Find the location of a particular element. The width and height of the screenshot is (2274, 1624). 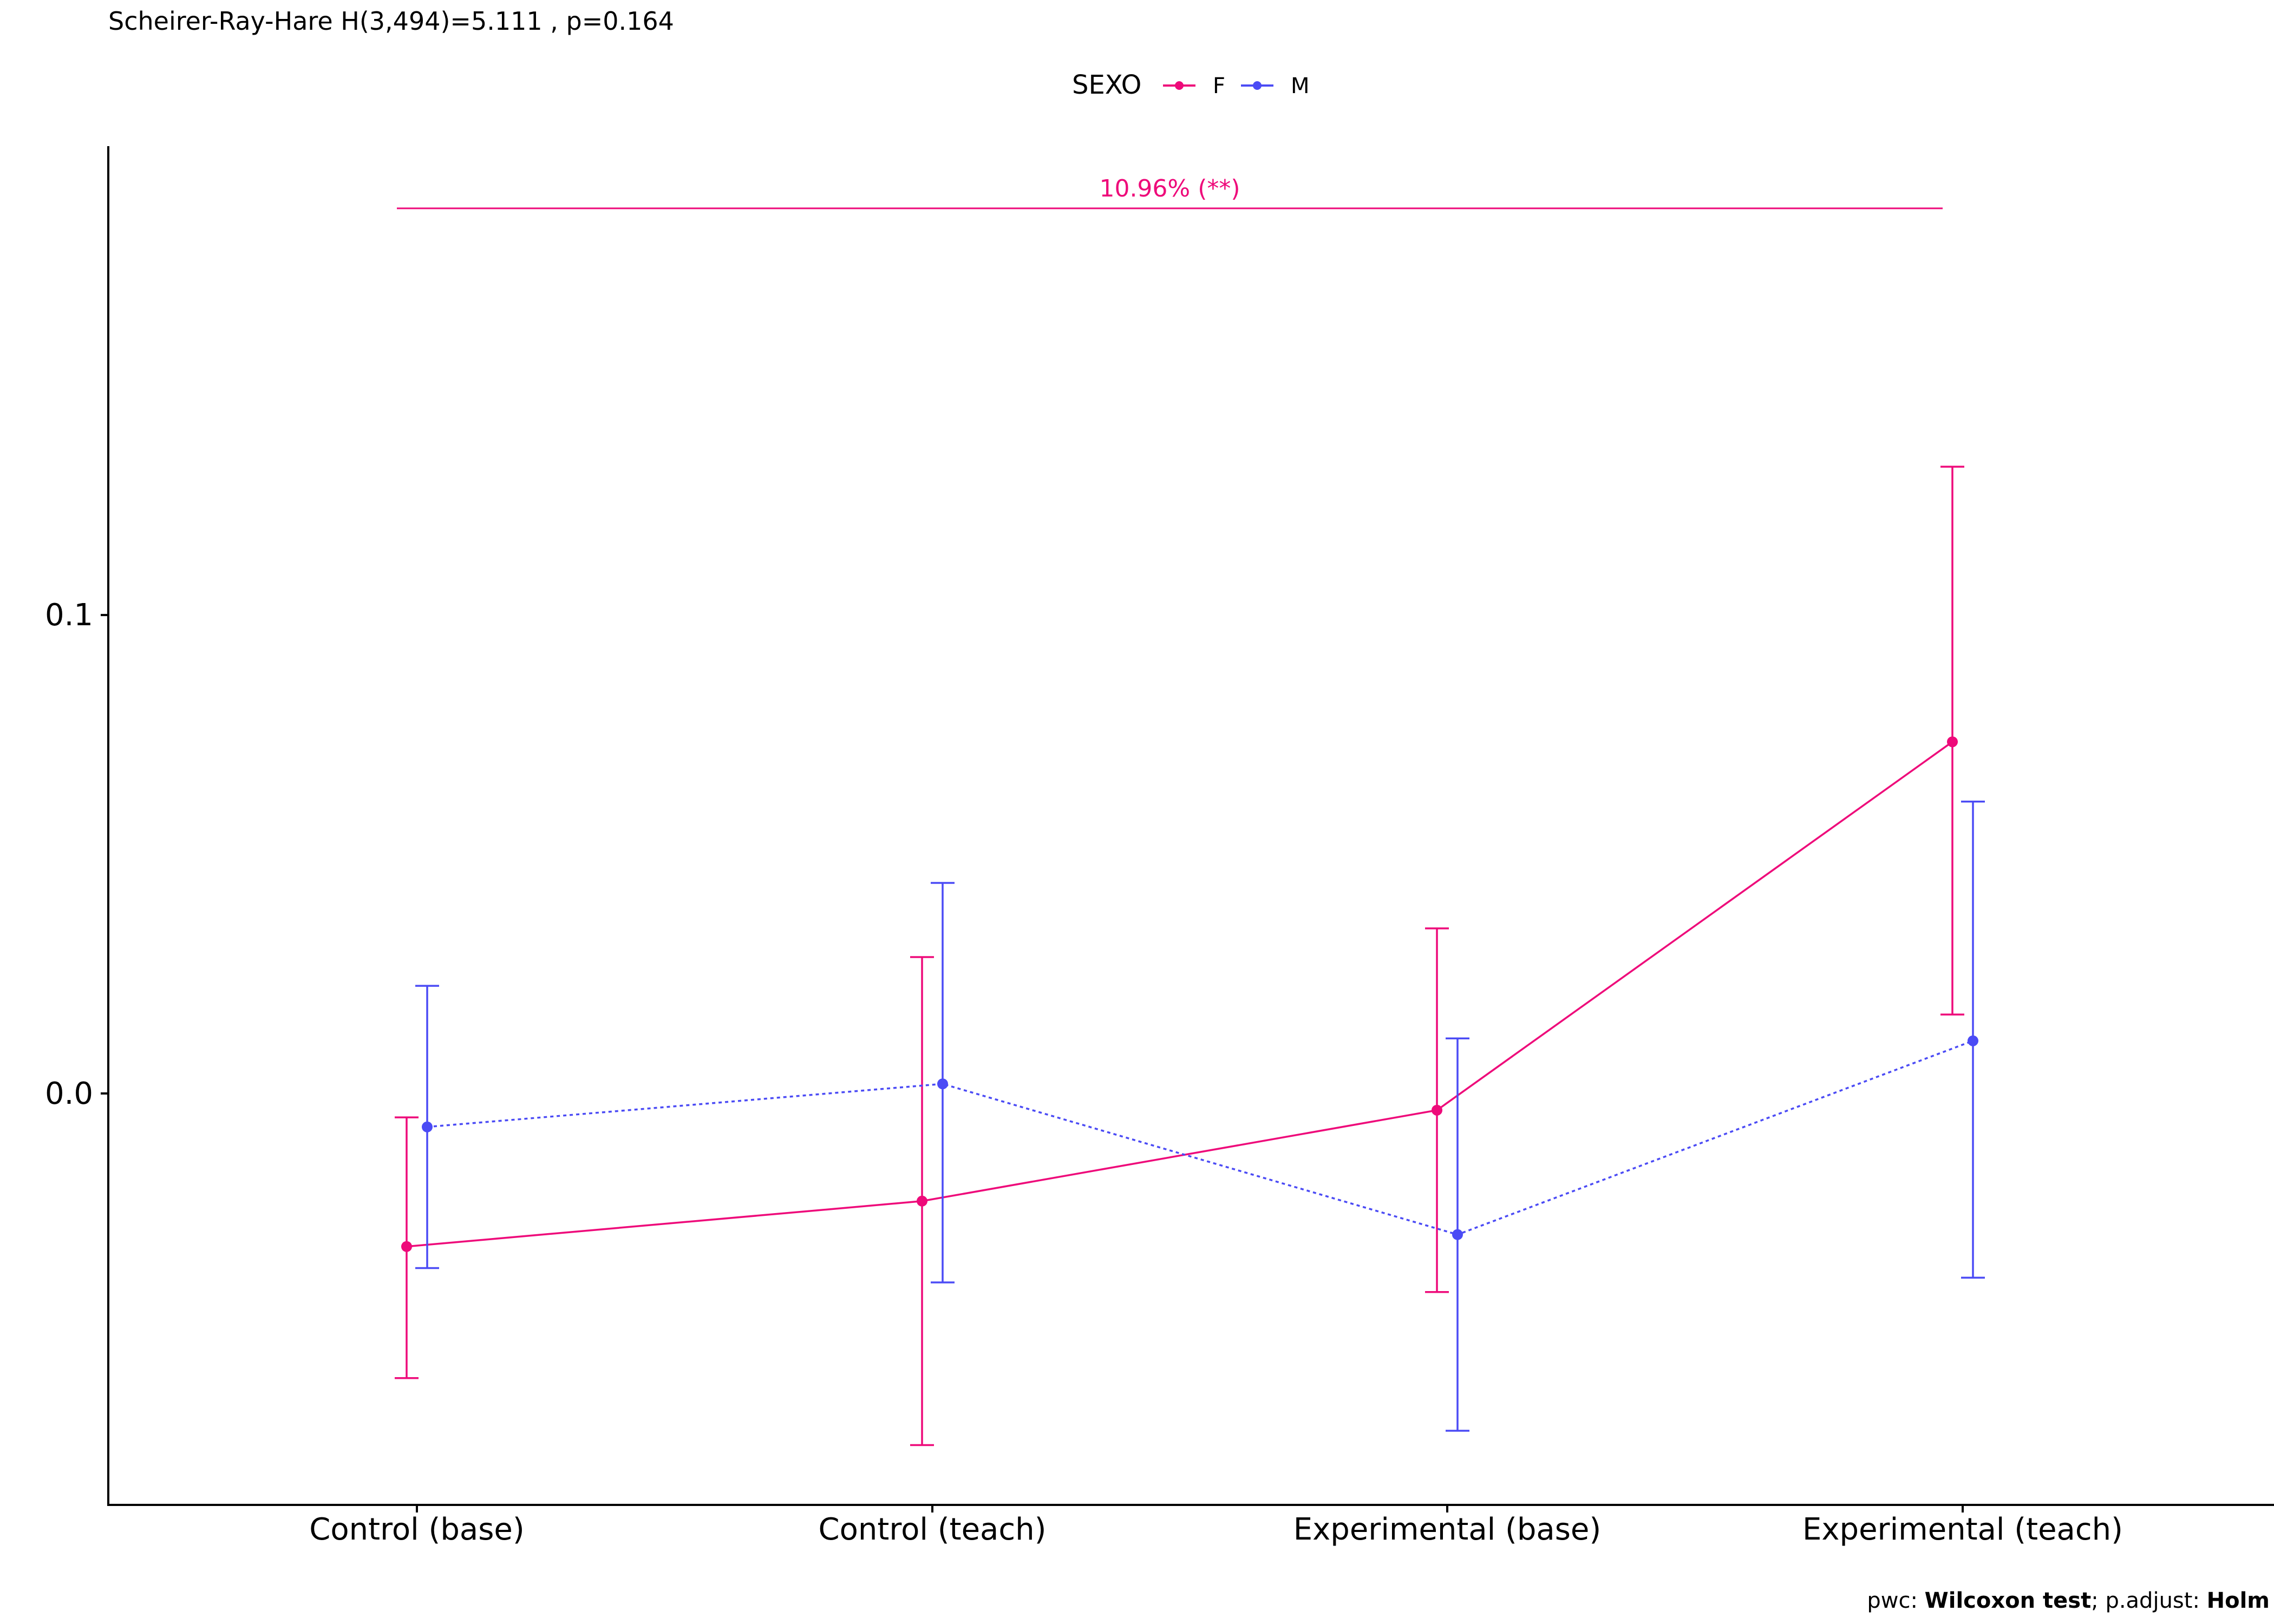

significance-annotation: 10.96% (**) is located at coordinates (1170, 192).